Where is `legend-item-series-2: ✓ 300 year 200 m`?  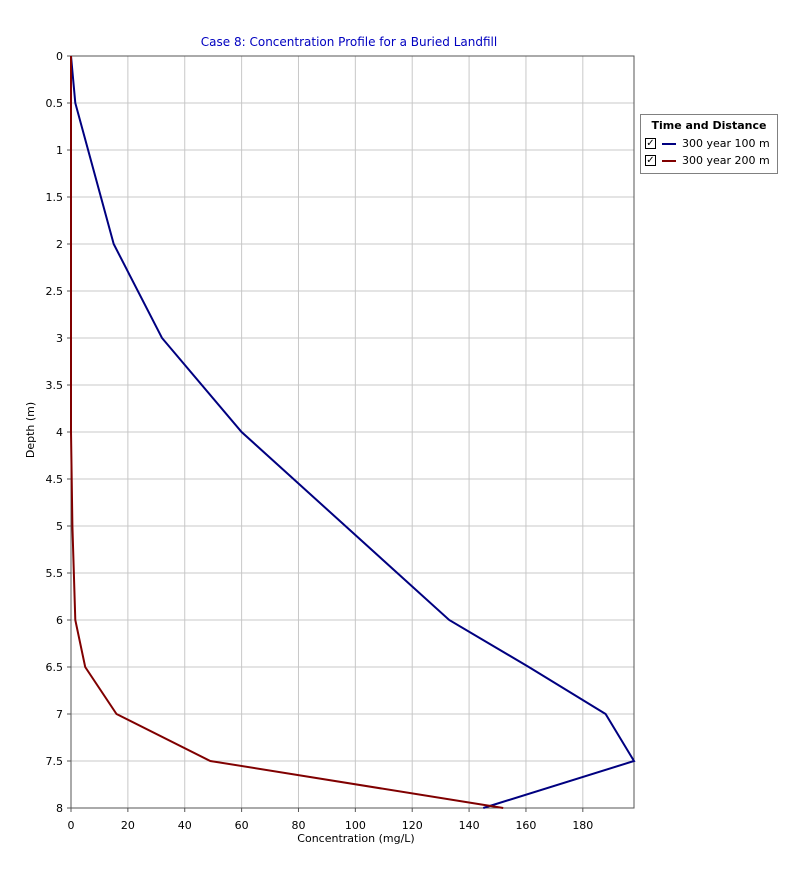 legend-item-series-2: ✓ 300 year 200 m is located at coordinates (711, 160).